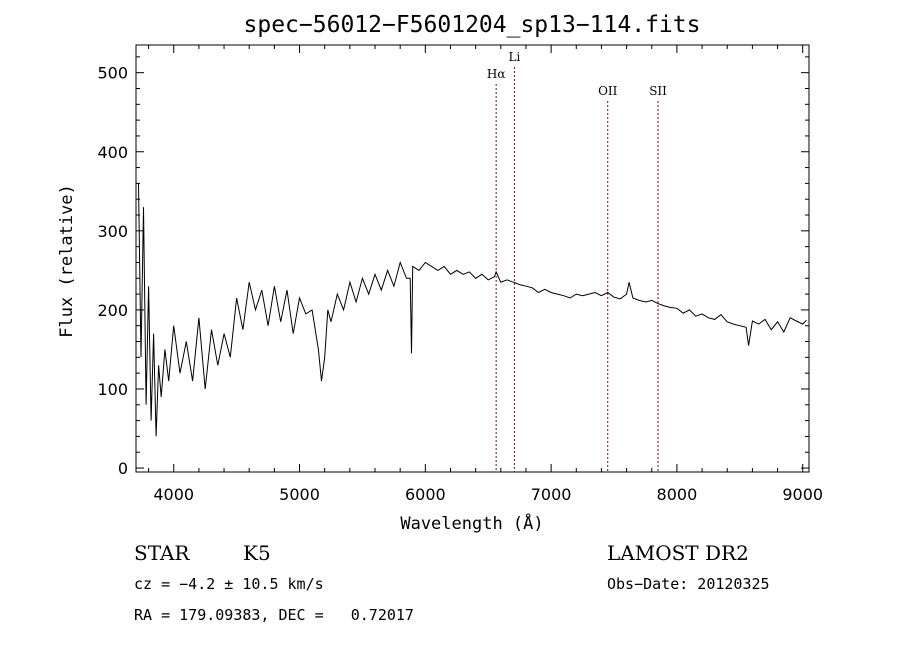 The image size is (900, 649). What do you see at coordinates (496, 74) in the screenshot?
I see `annotation-label: Hα` at bounding box center [496, 74].